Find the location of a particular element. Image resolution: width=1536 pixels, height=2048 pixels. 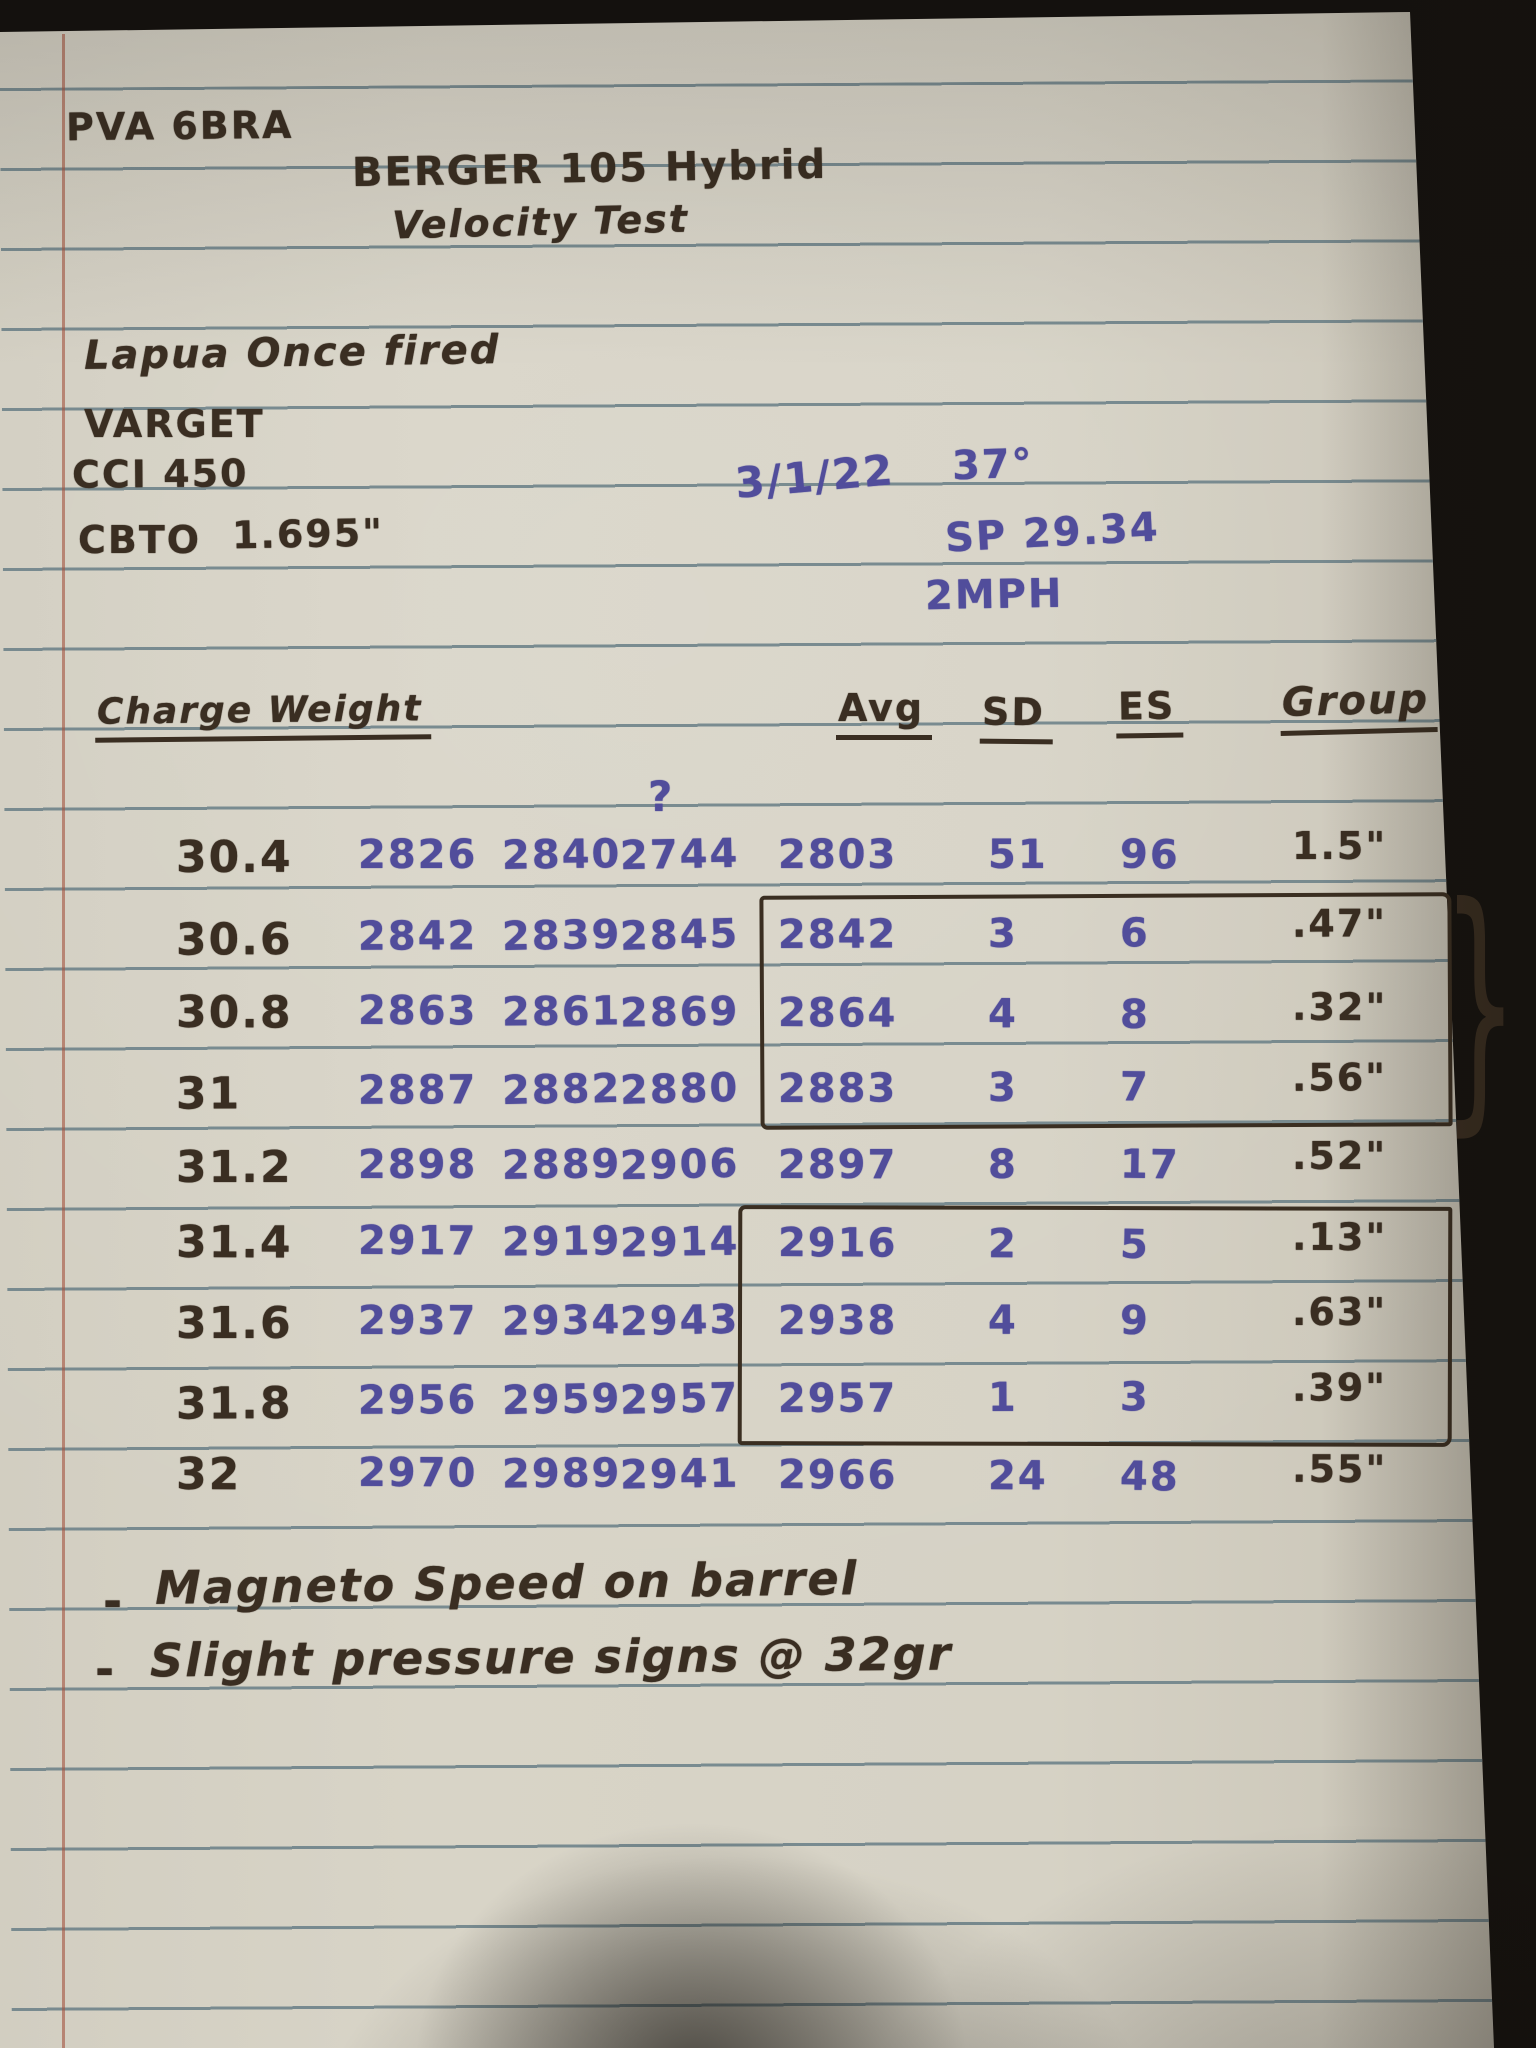

velocity-shot-3: 2744 is located at coordinates (679, 855).